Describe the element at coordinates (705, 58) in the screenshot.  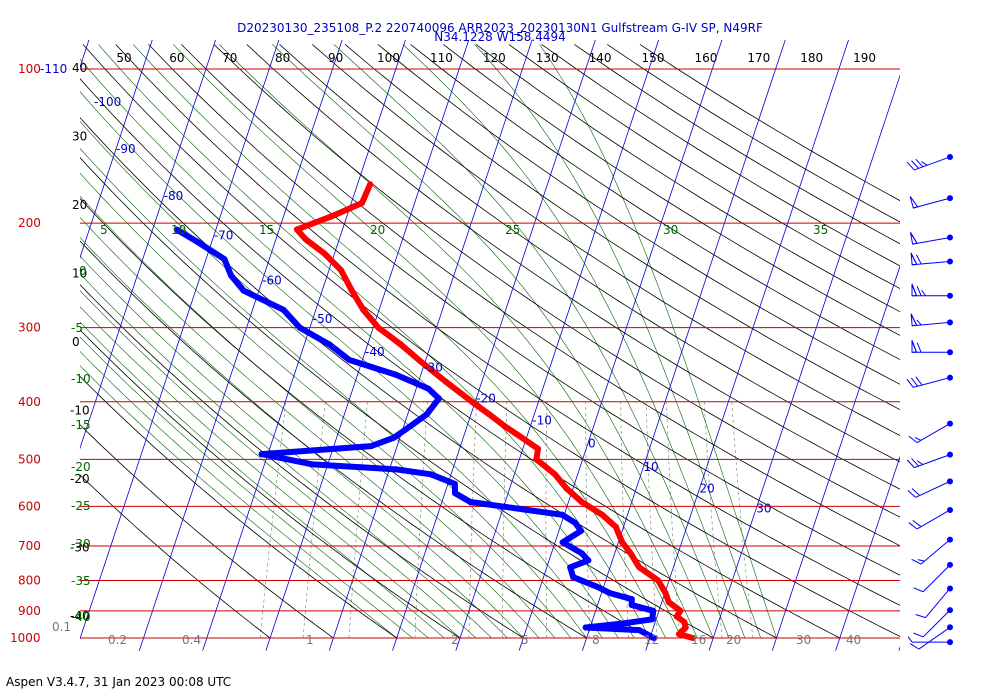
I see `top-axis-tick-label: 160` at that location.